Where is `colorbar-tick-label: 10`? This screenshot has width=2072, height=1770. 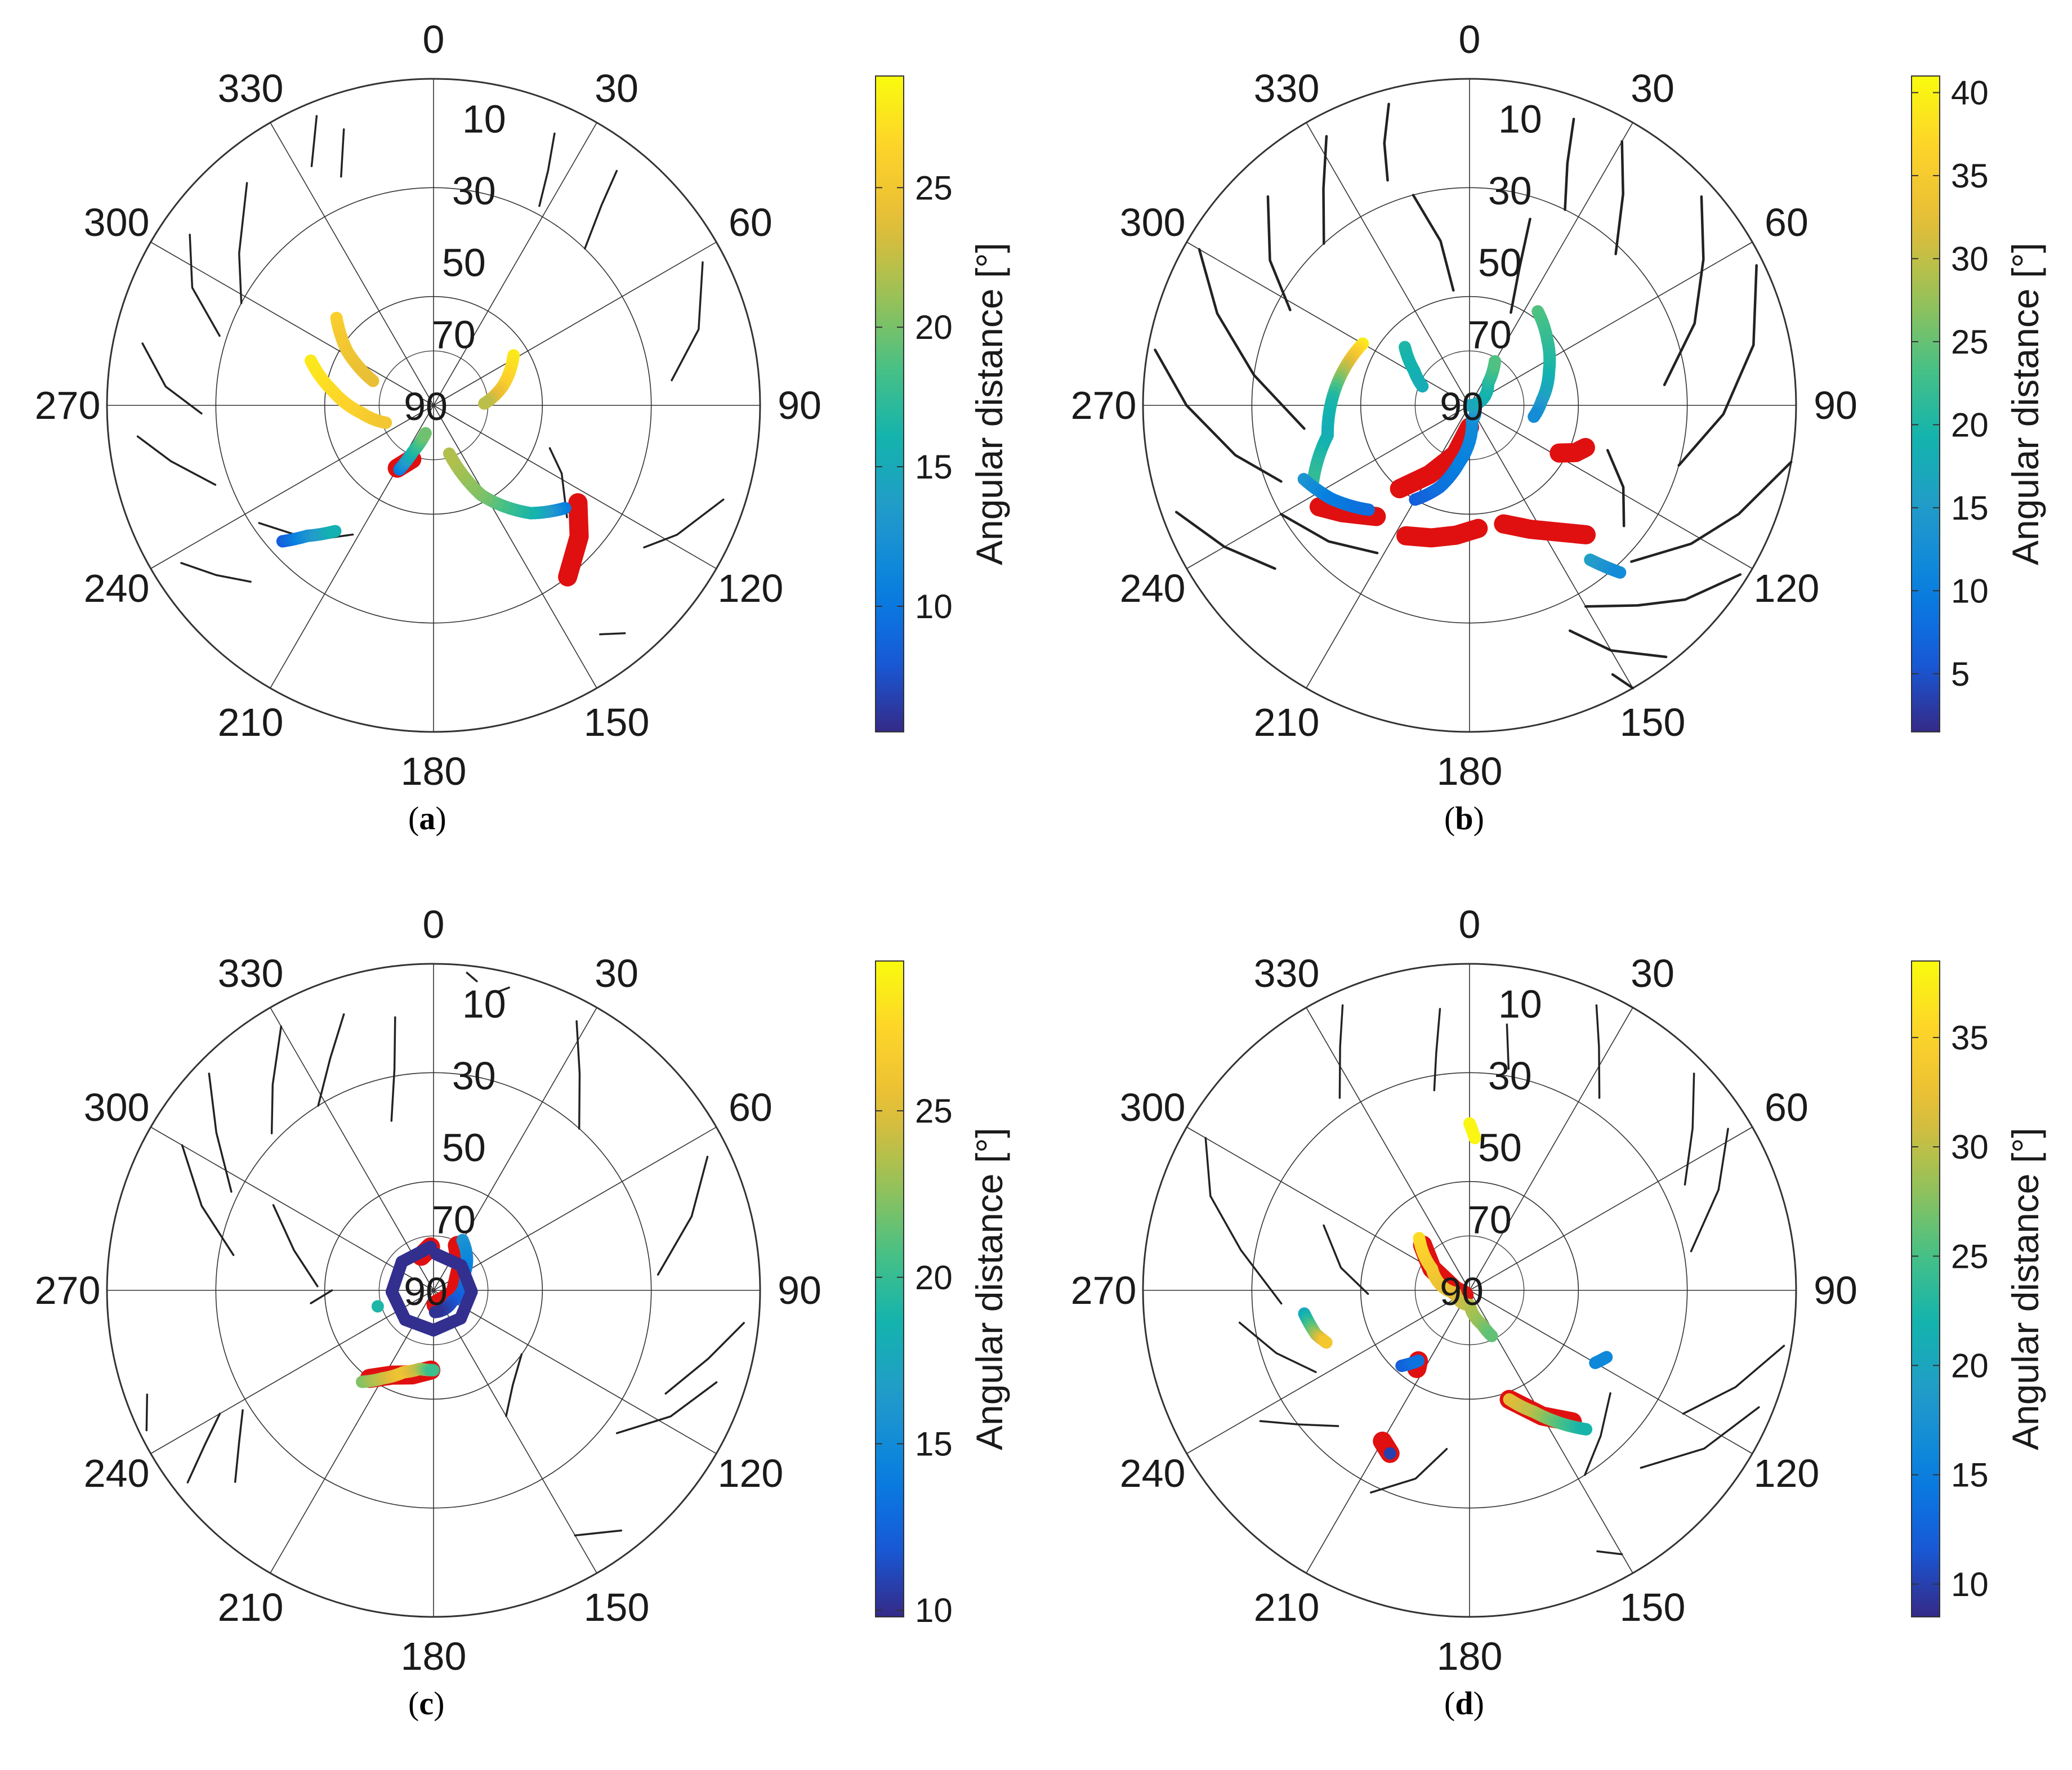
colorbar-tick-label: 10 is located at coordinates (1970, 1584).